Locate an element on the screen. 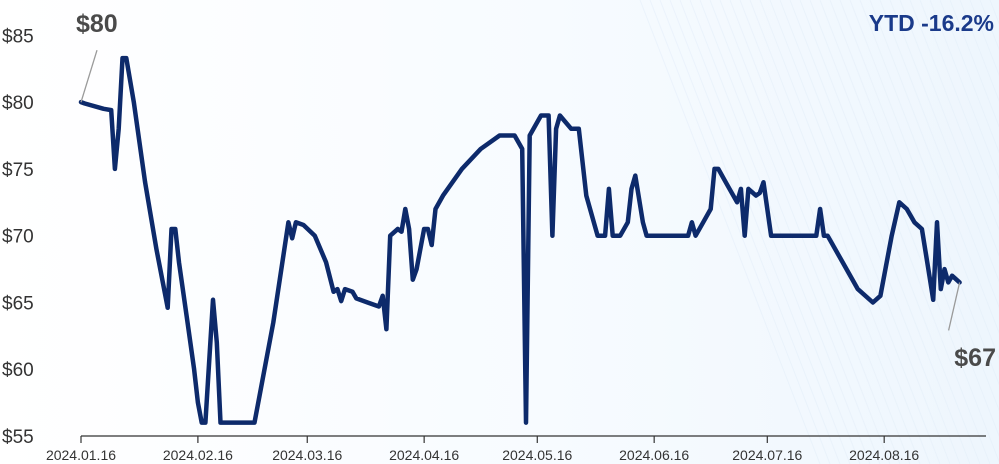 This screenshot has width=999, height=464. start-price-label: $80 is located at coordinates (97, 24).